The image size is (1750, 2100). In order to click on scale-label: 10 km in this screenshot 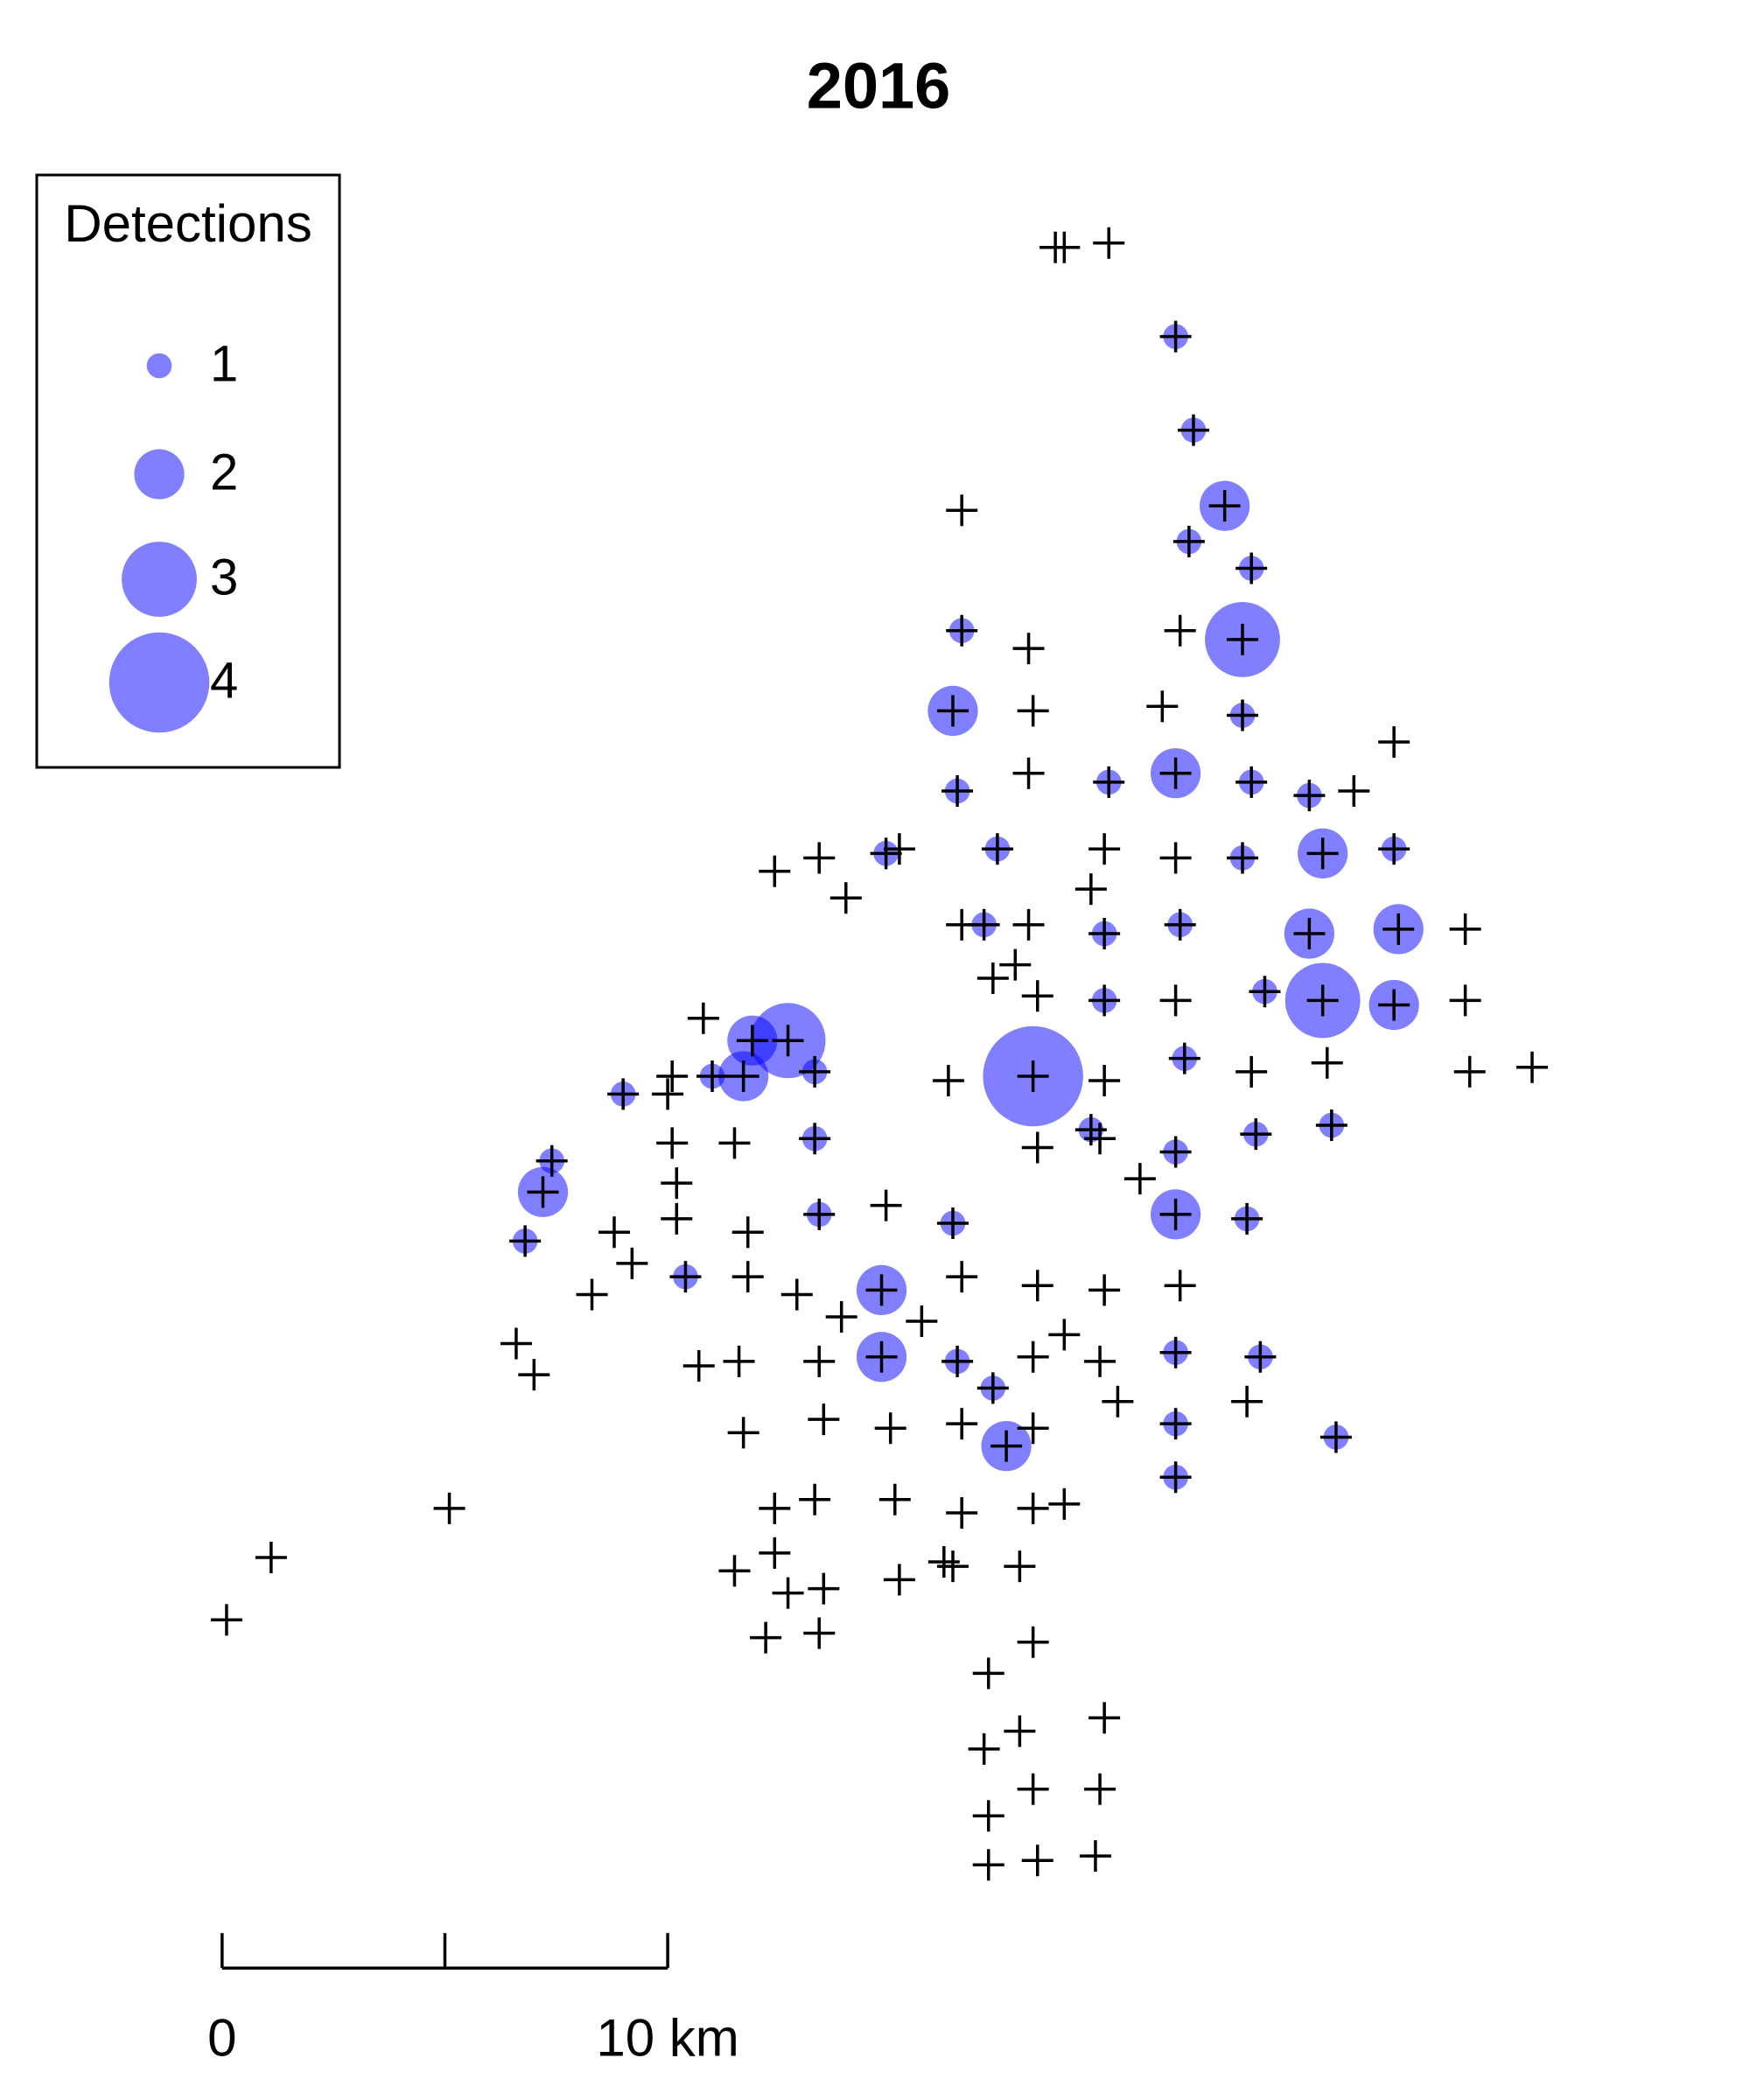, I will do `click(667, 2038)`.